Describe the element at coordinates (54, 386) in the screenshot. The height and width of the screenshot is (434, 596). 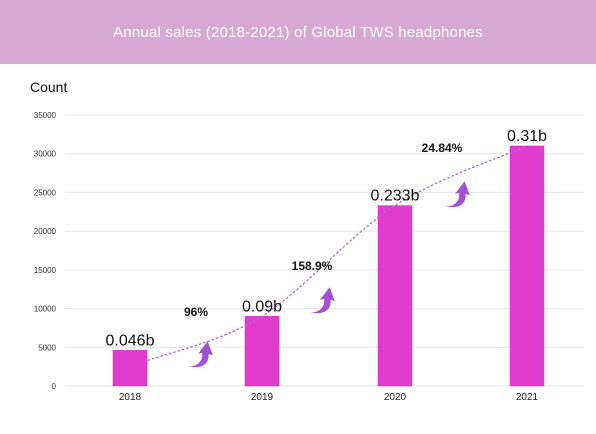
I see `y-tick-label: 0` at that location.